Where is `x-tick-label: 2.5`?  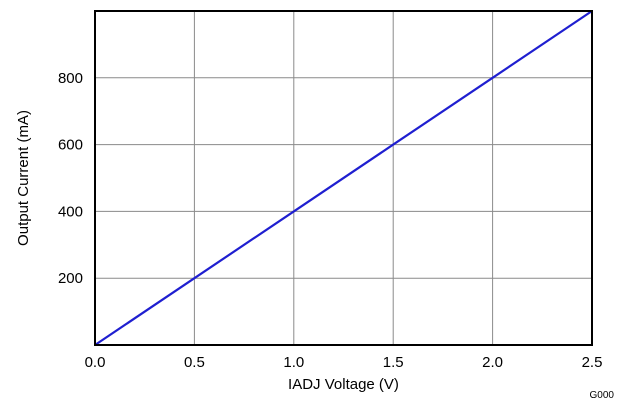
x-tick-label: 2.5 is located at coordinates (592, 362).